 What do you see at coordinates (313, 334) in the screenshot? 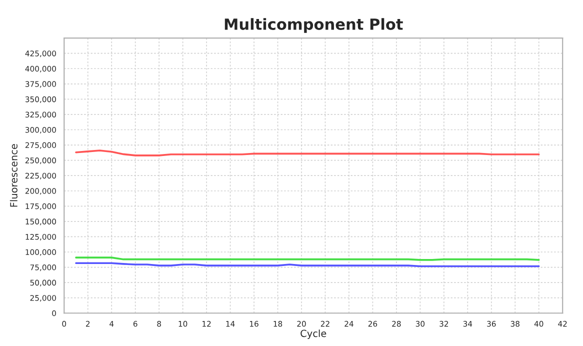
I see `x-axis-title: Cycle` at bounding box center [313, 334].